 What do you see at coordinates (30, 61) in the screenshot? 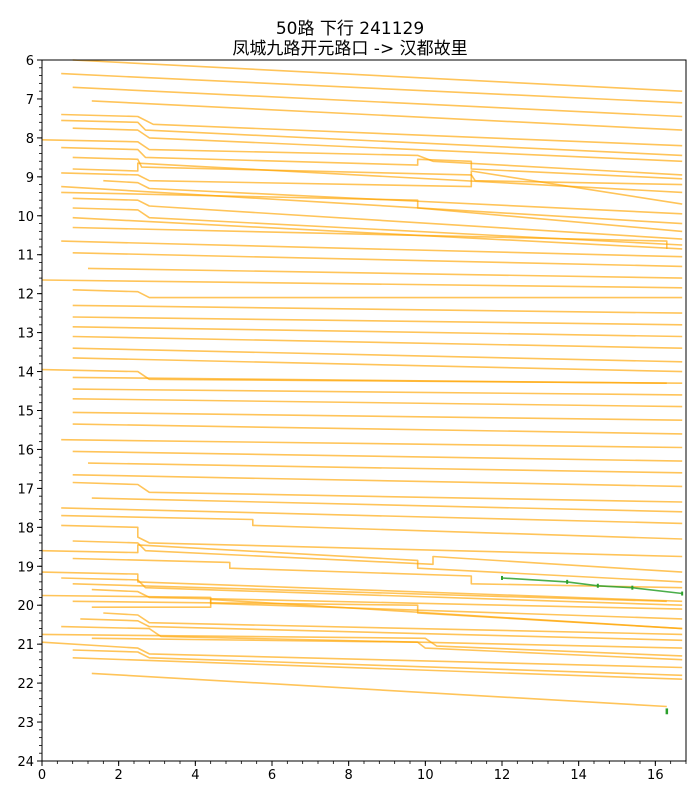
I see `y-tick-label-6: 6` at bounding box center [30, 61].